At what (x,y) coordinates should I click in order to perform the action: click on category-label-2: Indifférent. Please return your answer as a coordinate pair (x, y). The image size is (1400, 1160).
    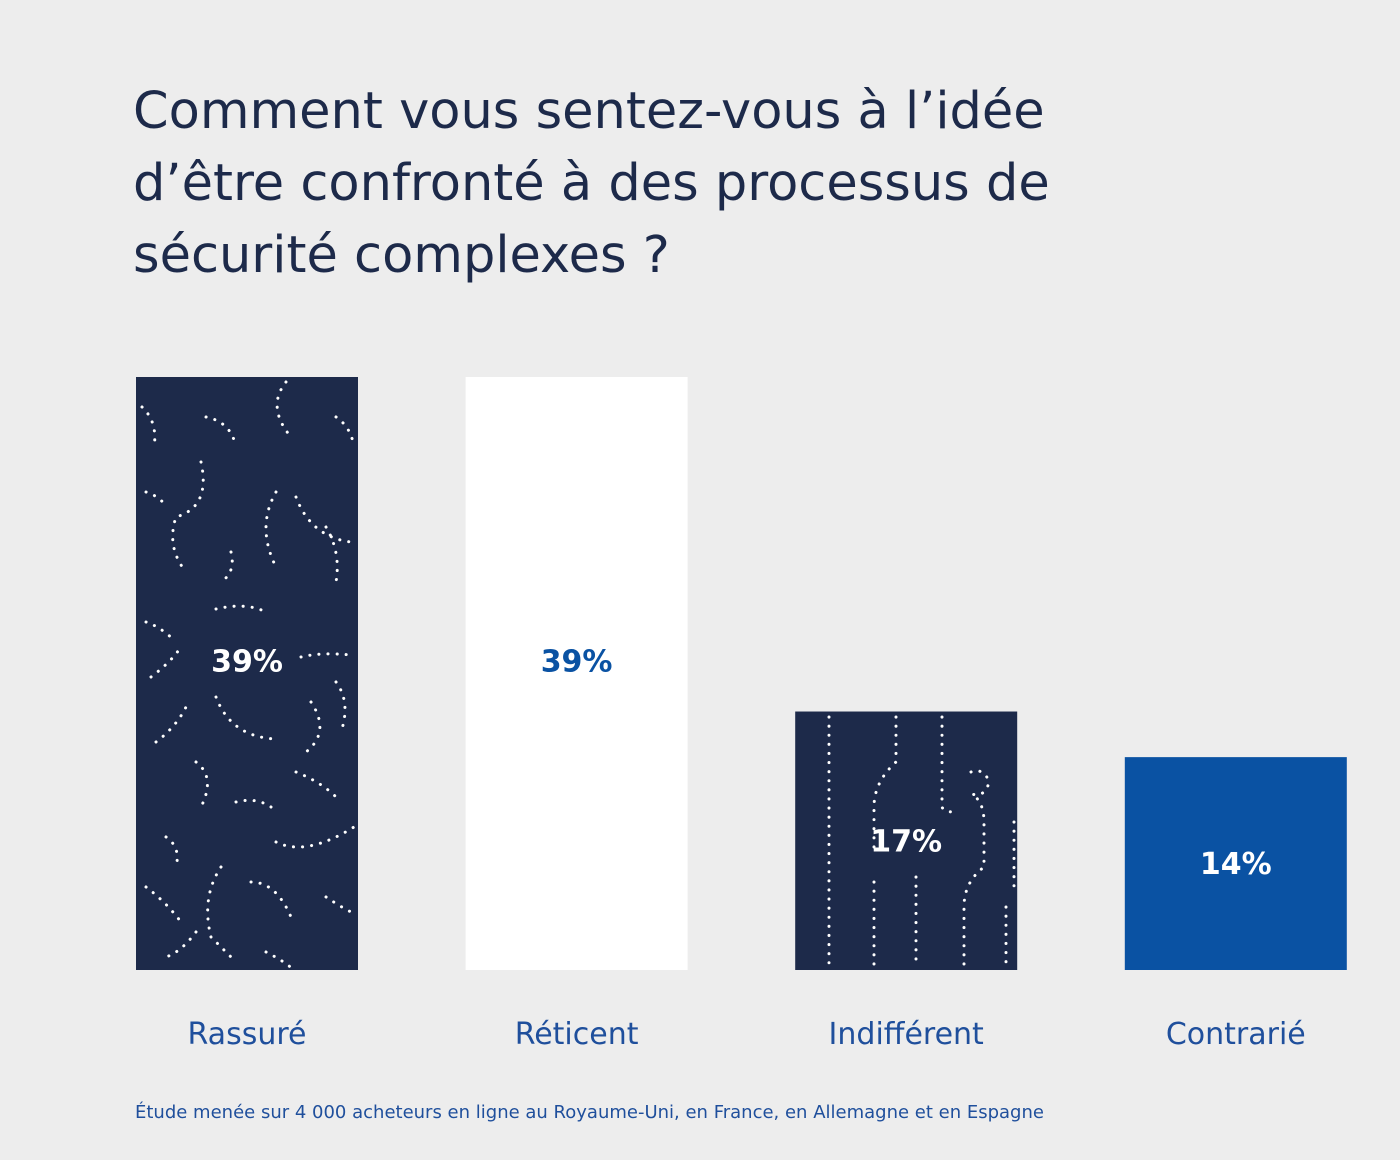
    Looking at the image, I should click on (907, 1034).